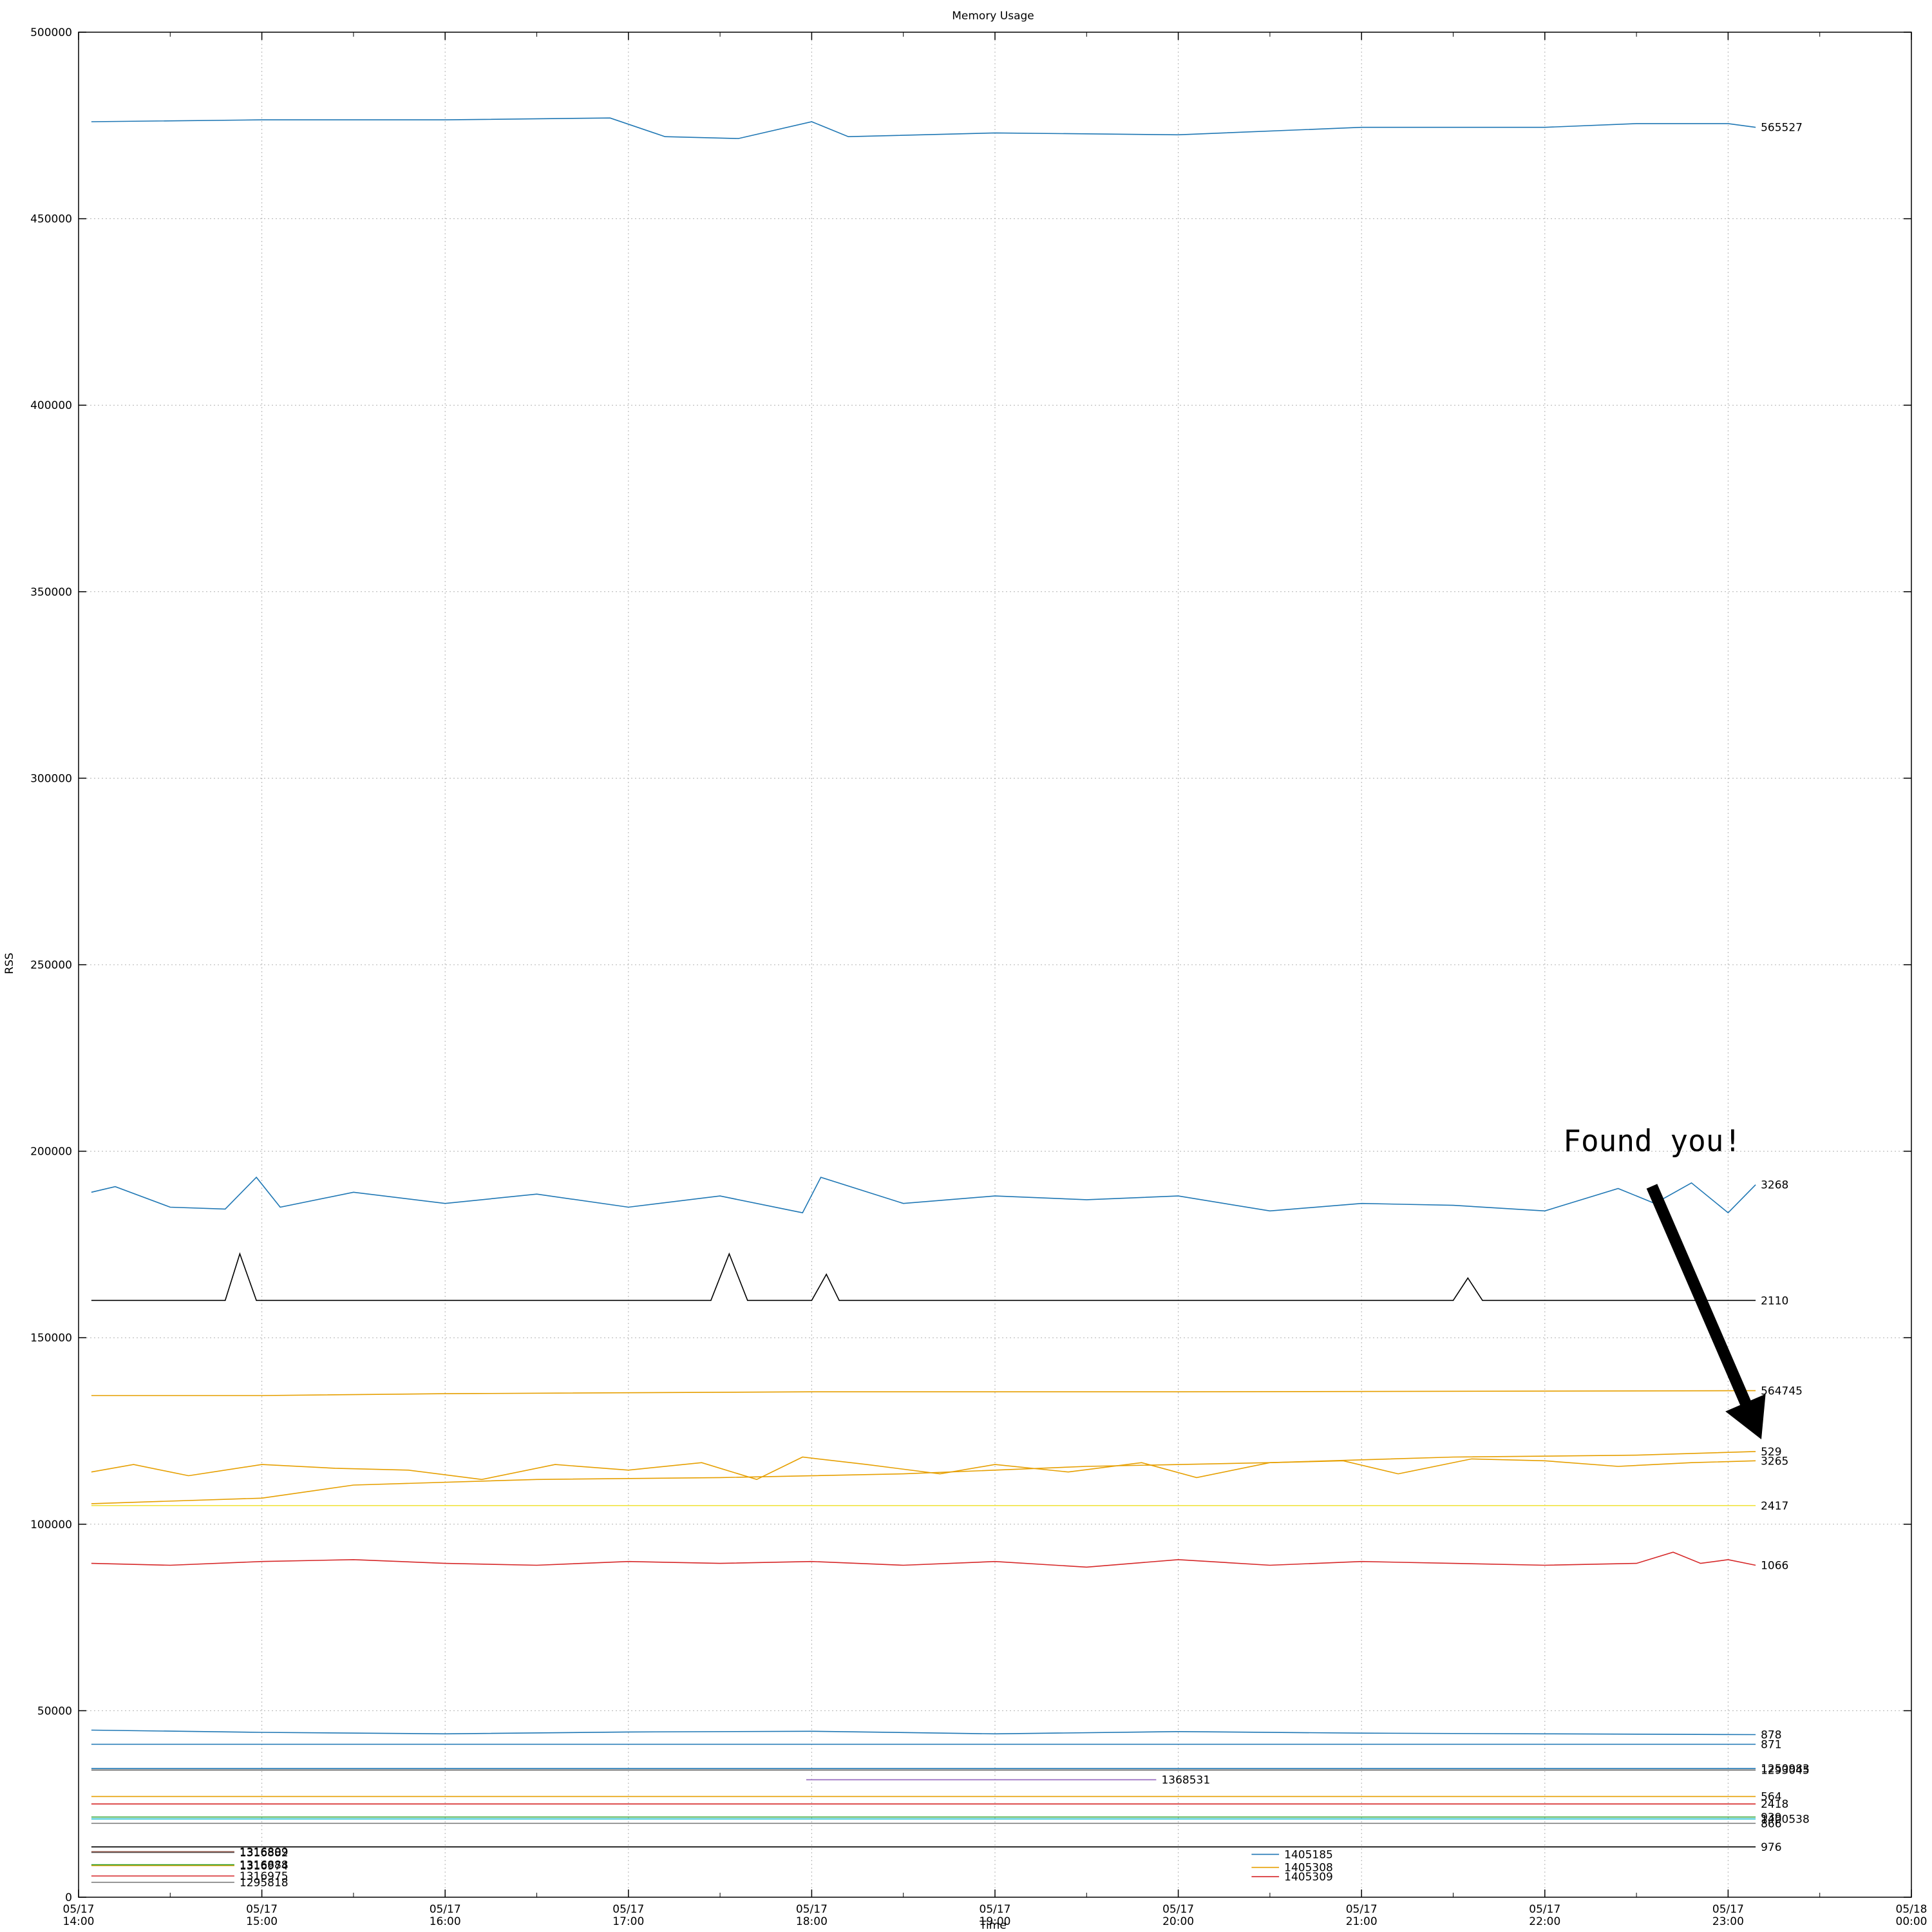  I want to click on series-label-1295818: 1295818, so click(264, 1883).